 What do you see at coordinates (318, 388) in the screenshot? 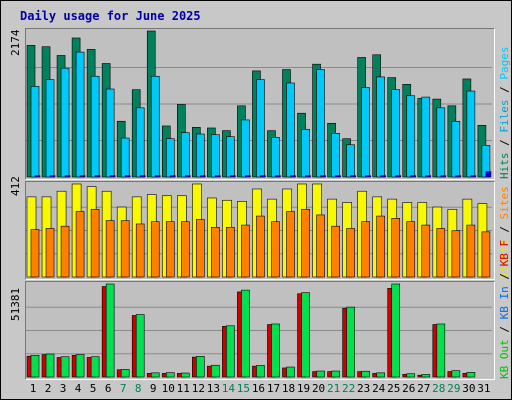
I see `x-tick-day-20: 20` at bounding box center [318, 388].